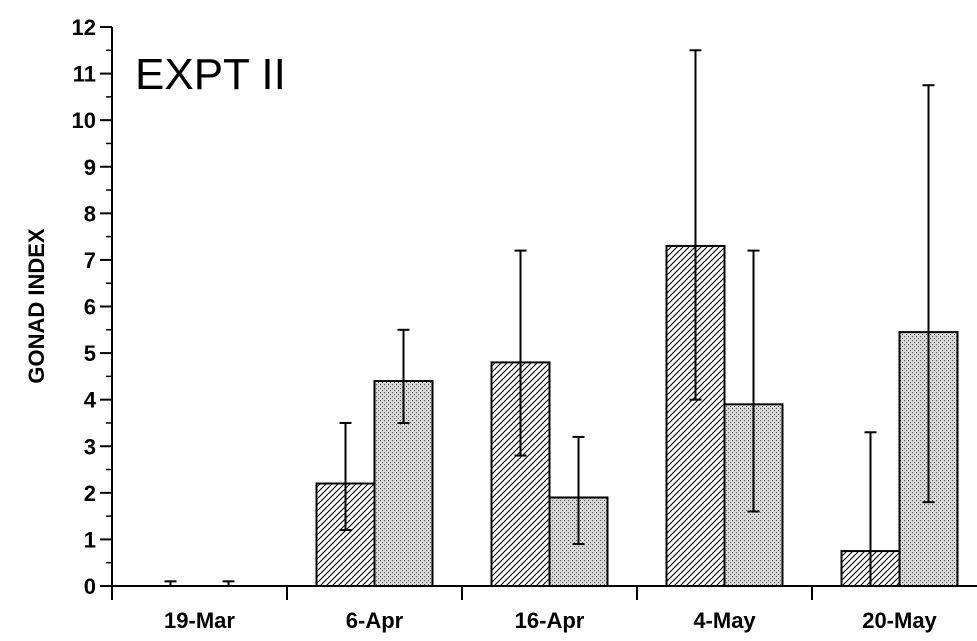 Image resolution: width=977 pixels, height=641 pixels. Describe the element at coordinates (375, 620) in the screenshot. I see `x-category-label: 6-Apr` at that location.